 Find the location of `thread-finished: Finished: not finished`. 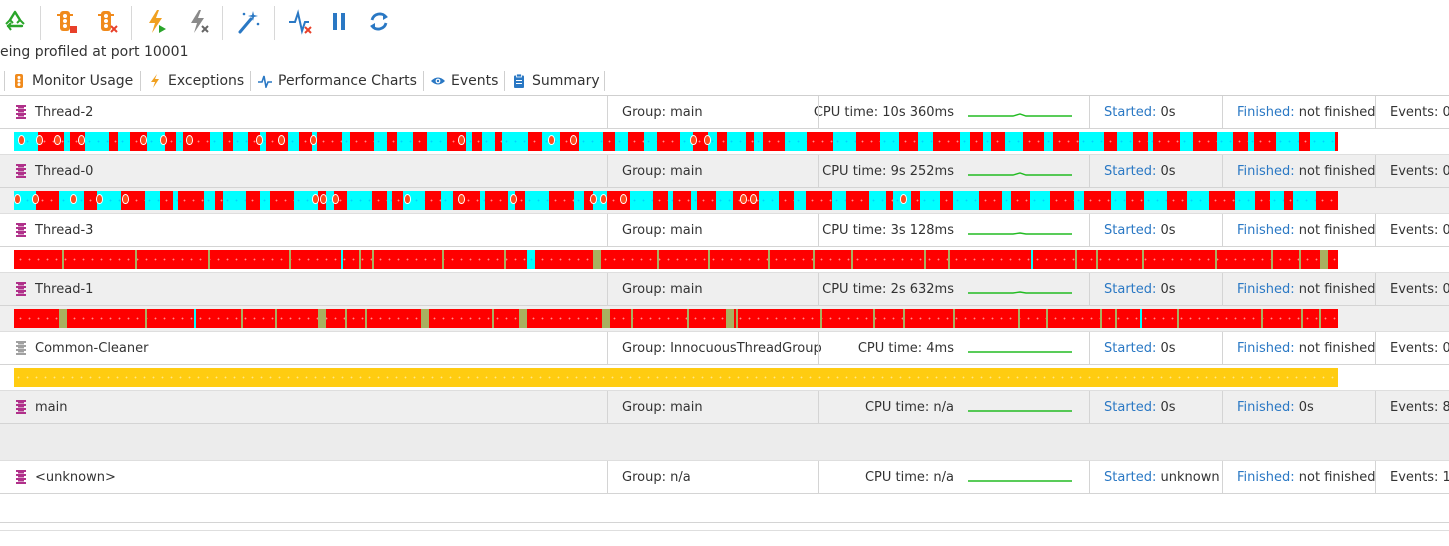

thread-finished: Finished: not finished is located at coordinates (1306, 230).